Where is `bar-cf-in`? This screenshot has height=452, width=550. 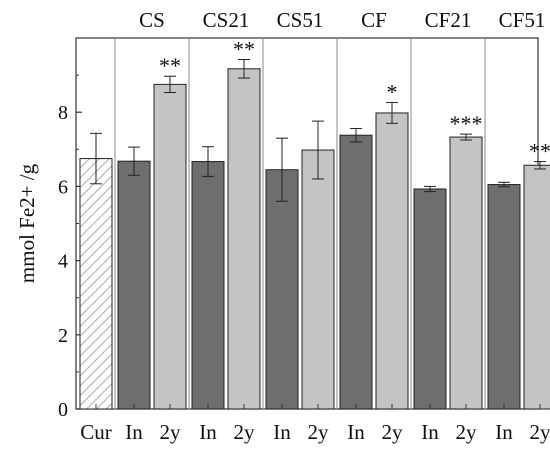
bar-cf-in is located at coordinates (356, 272).